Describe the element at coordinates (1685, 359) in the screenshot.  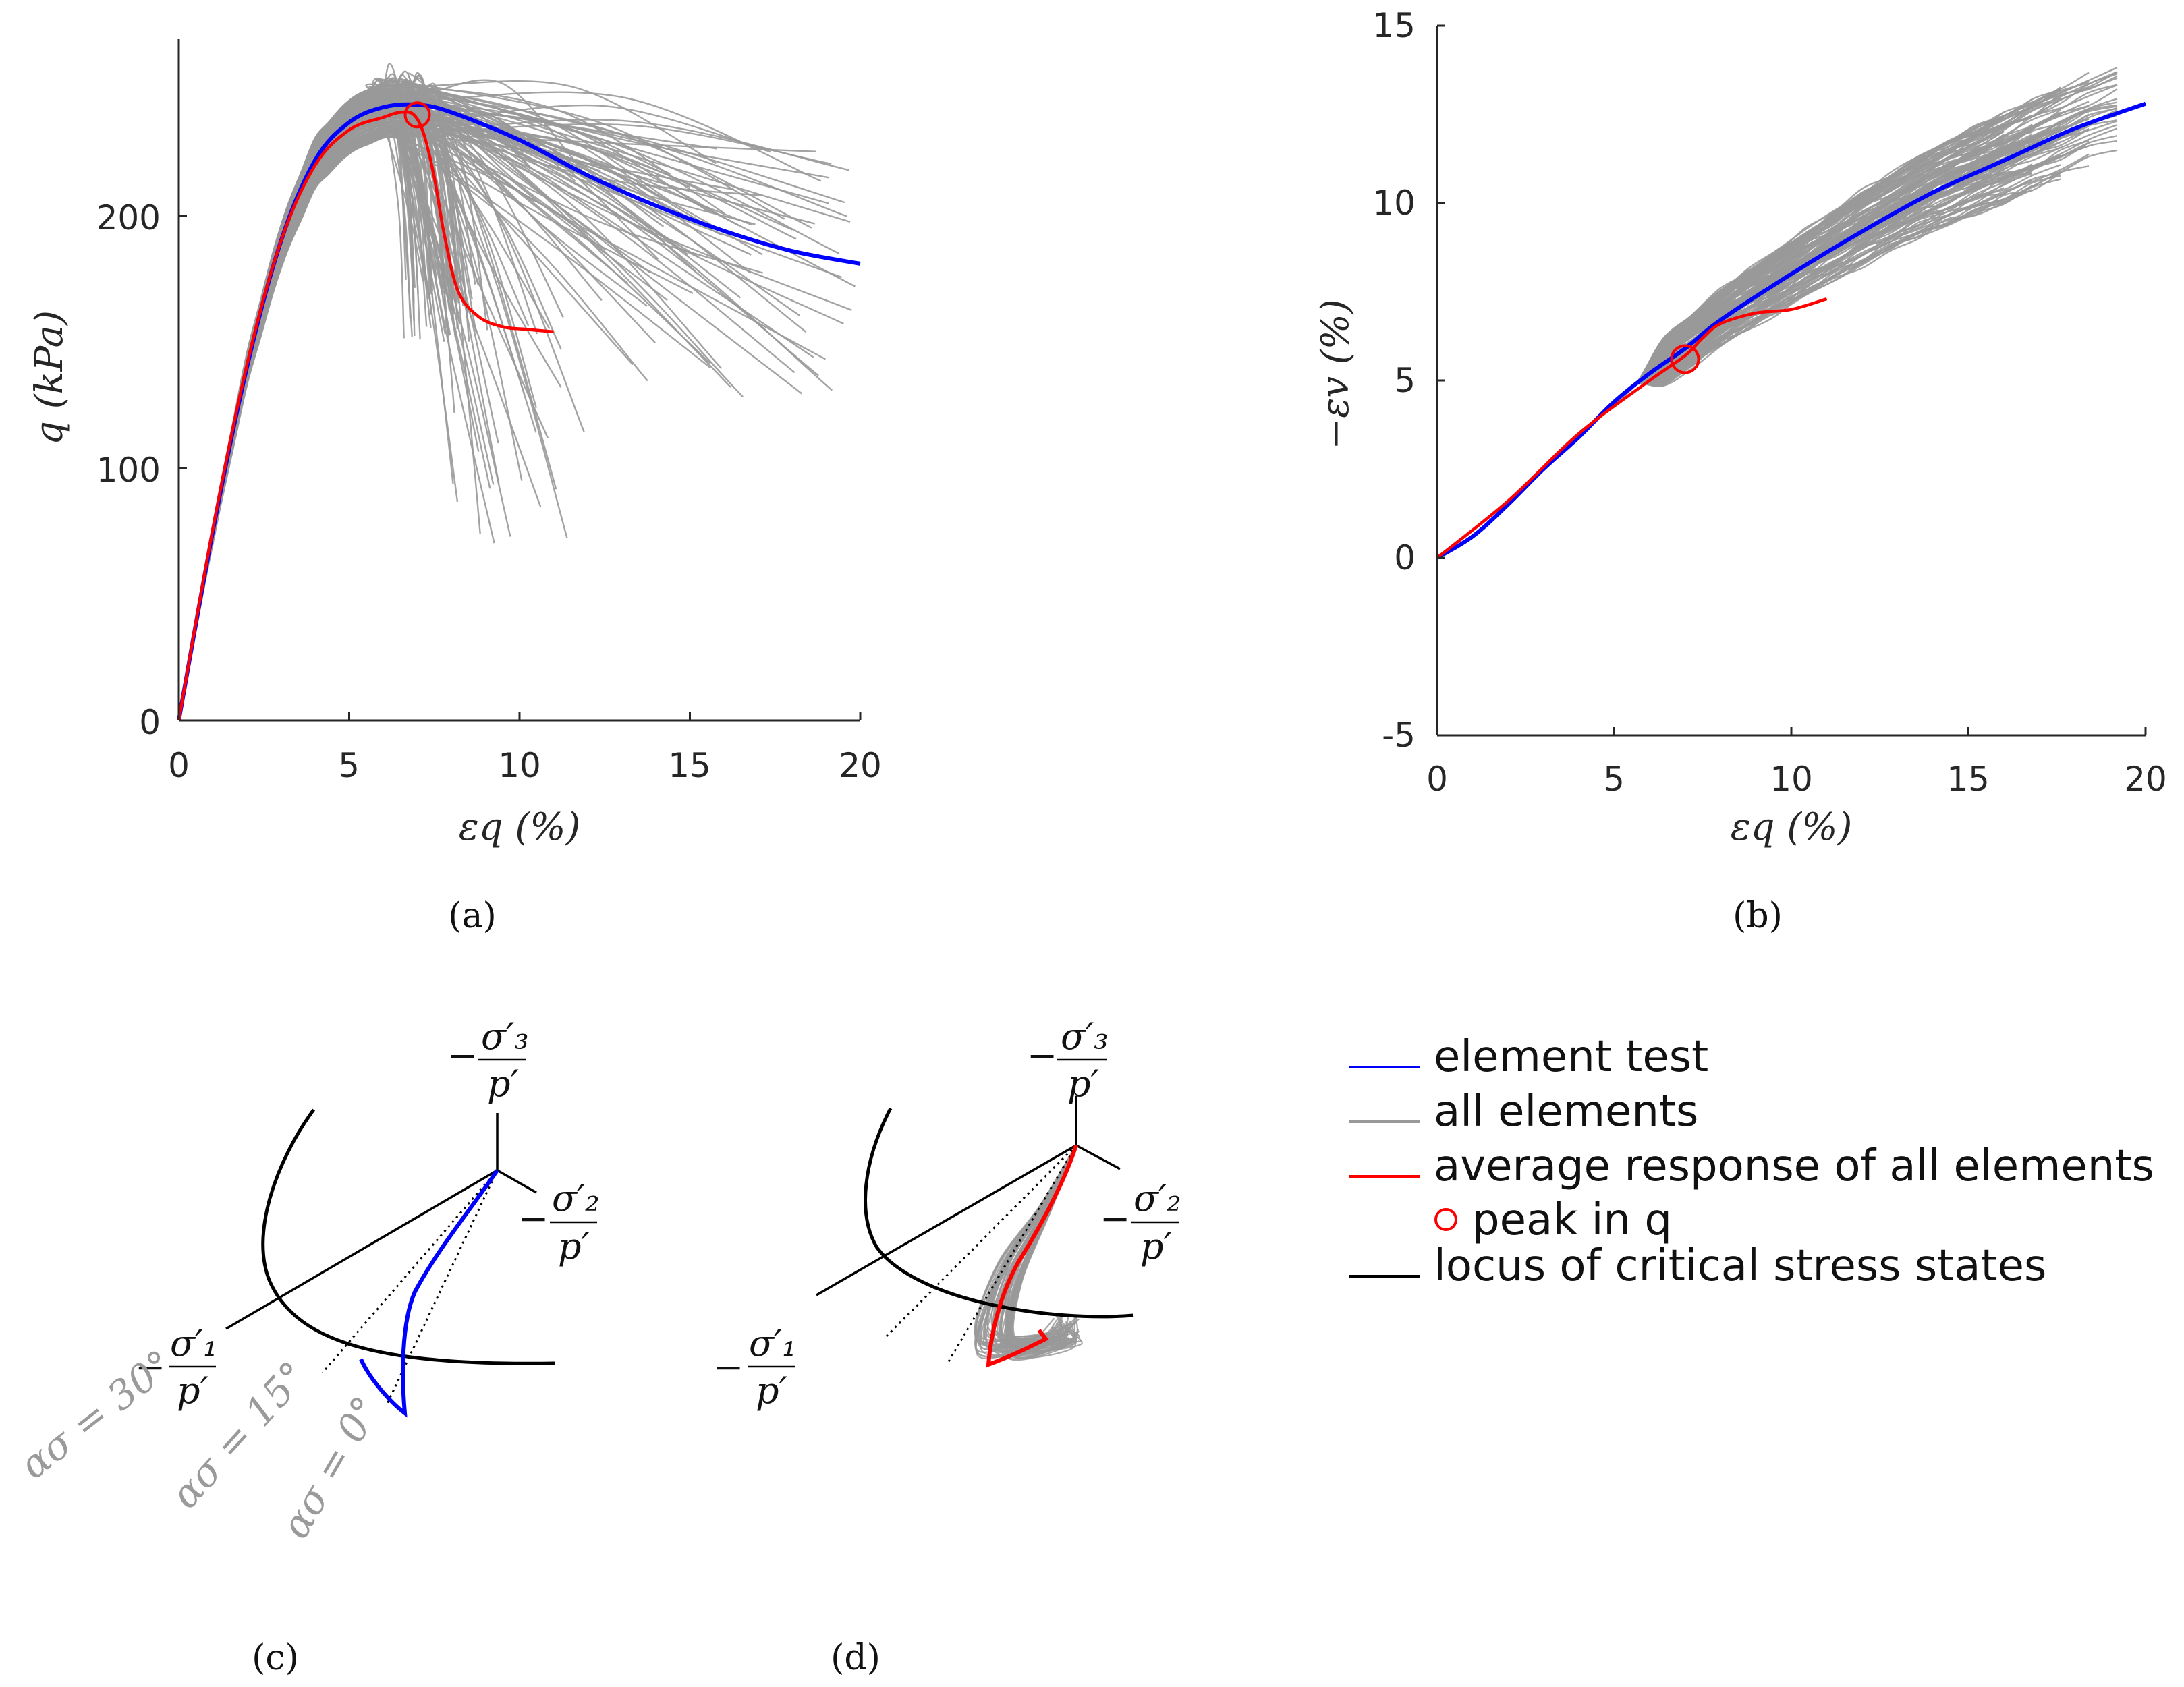
I see `b-peak-marker` at that location.